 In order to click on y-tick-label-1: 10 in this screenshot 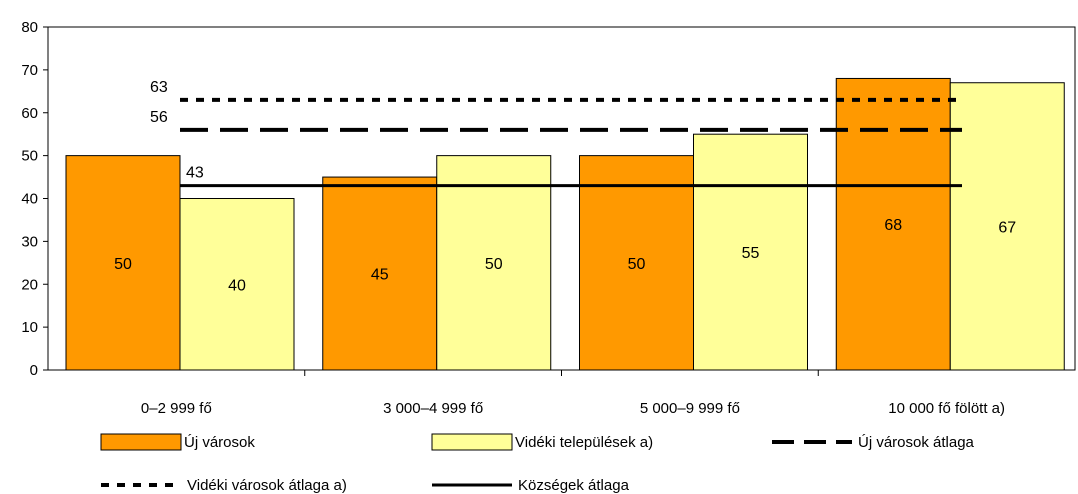, I will do `click(29, 327)`.